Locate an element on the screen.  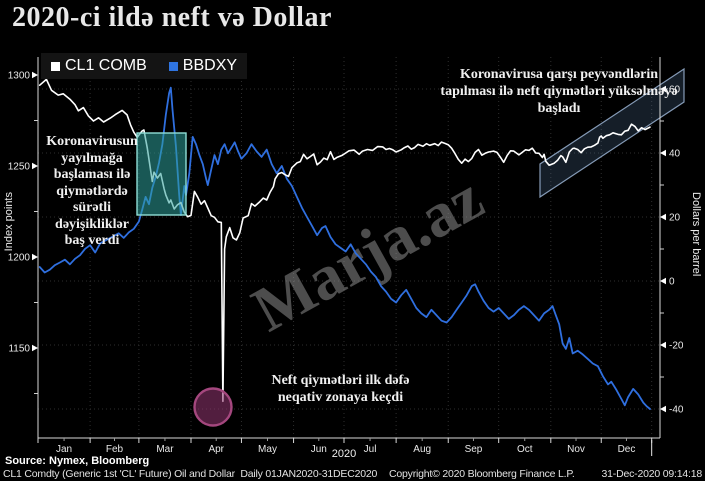
month-label: Mar is located at coordinates (165, 449).